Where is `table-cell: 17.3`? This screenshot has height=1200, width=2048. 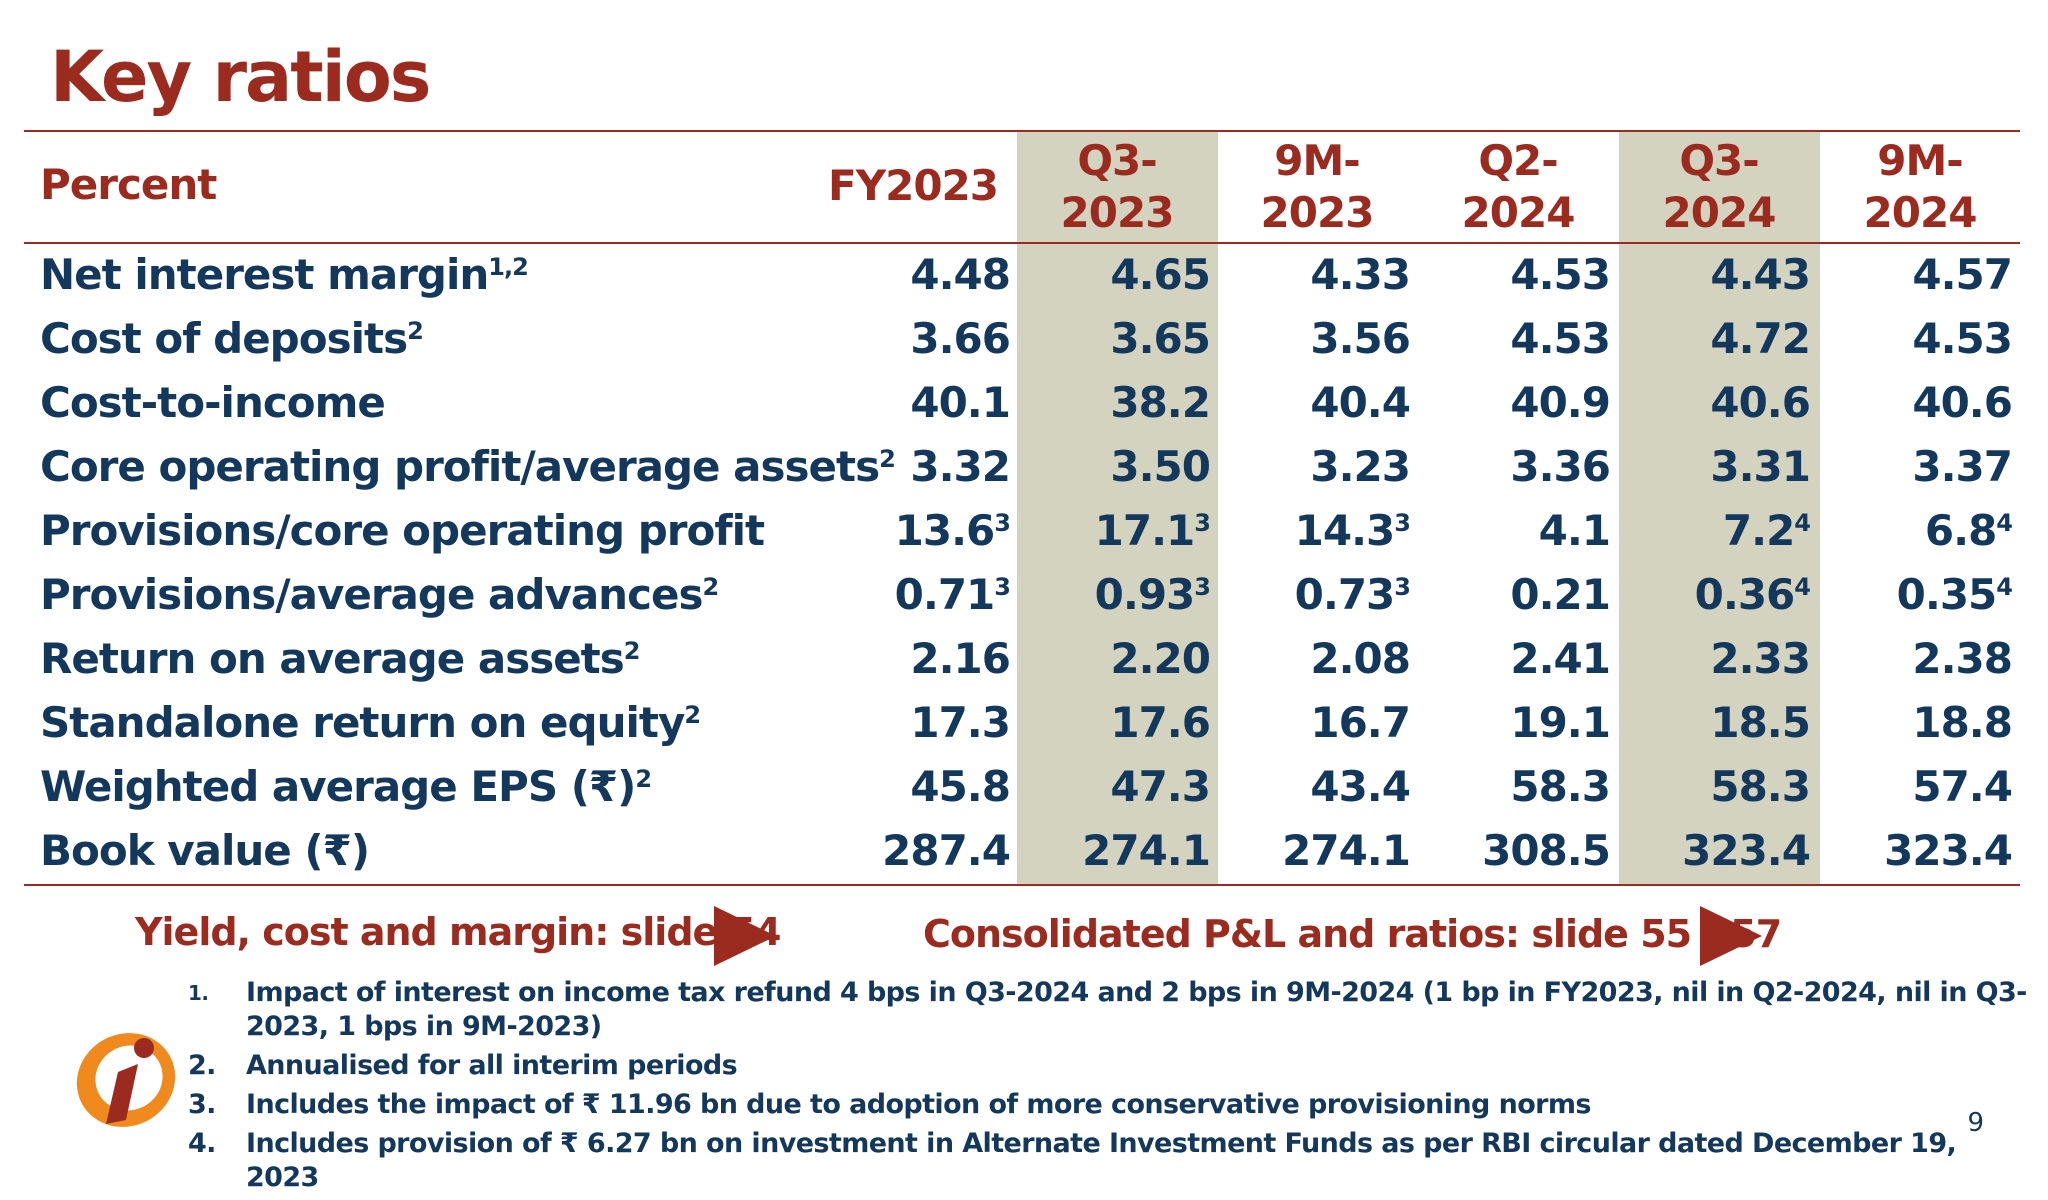
table-cell: 17.3 is located at coordinates (912, 722).